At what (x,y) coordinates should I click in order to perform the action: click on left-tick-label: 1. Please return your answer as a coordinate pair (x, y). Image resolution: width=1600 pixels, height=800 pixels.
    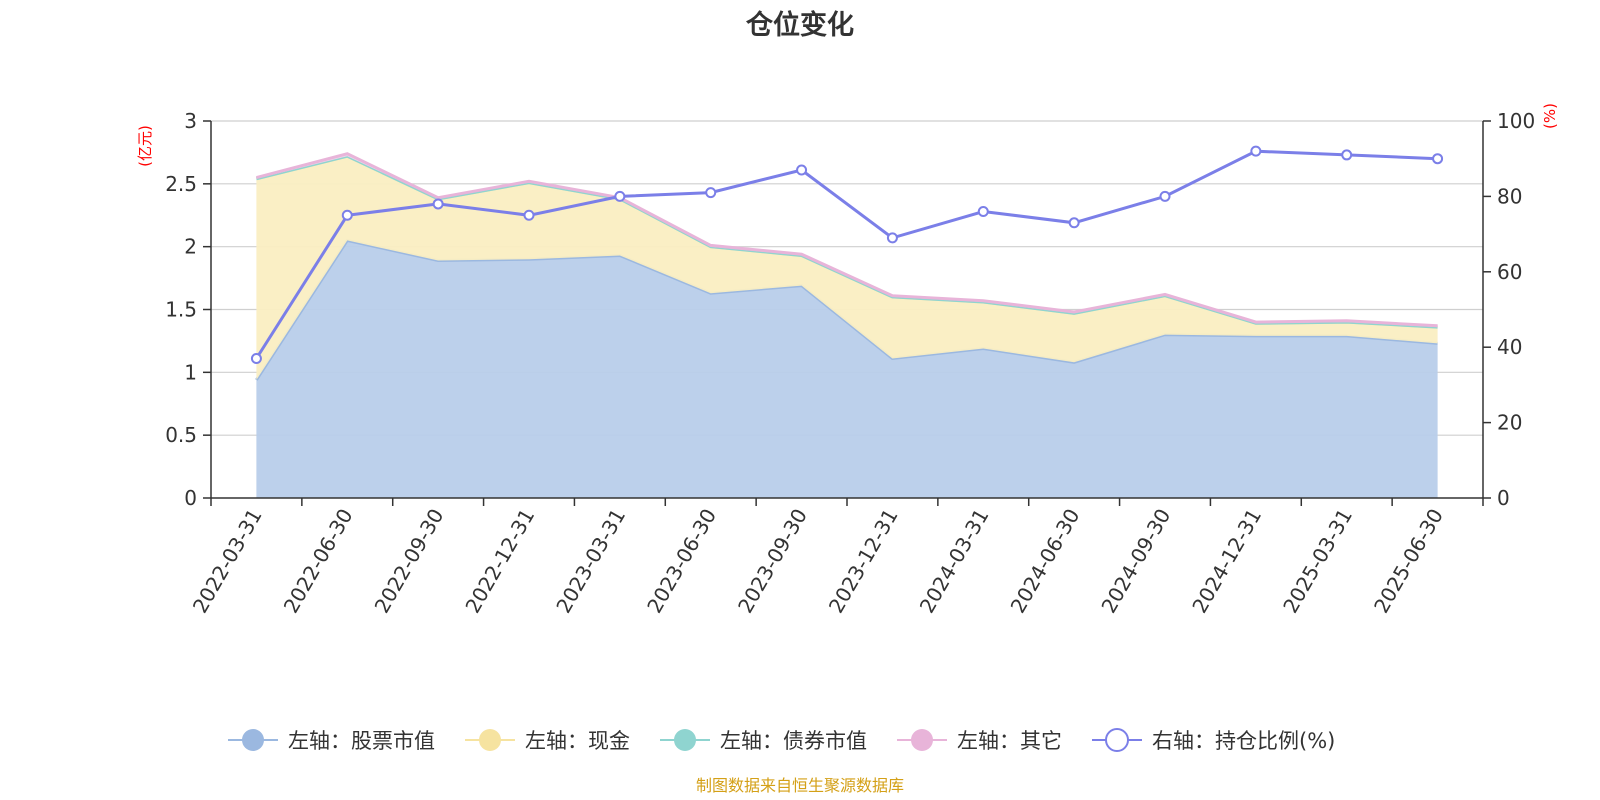
    Looking at the image, I should click on (190, 372).